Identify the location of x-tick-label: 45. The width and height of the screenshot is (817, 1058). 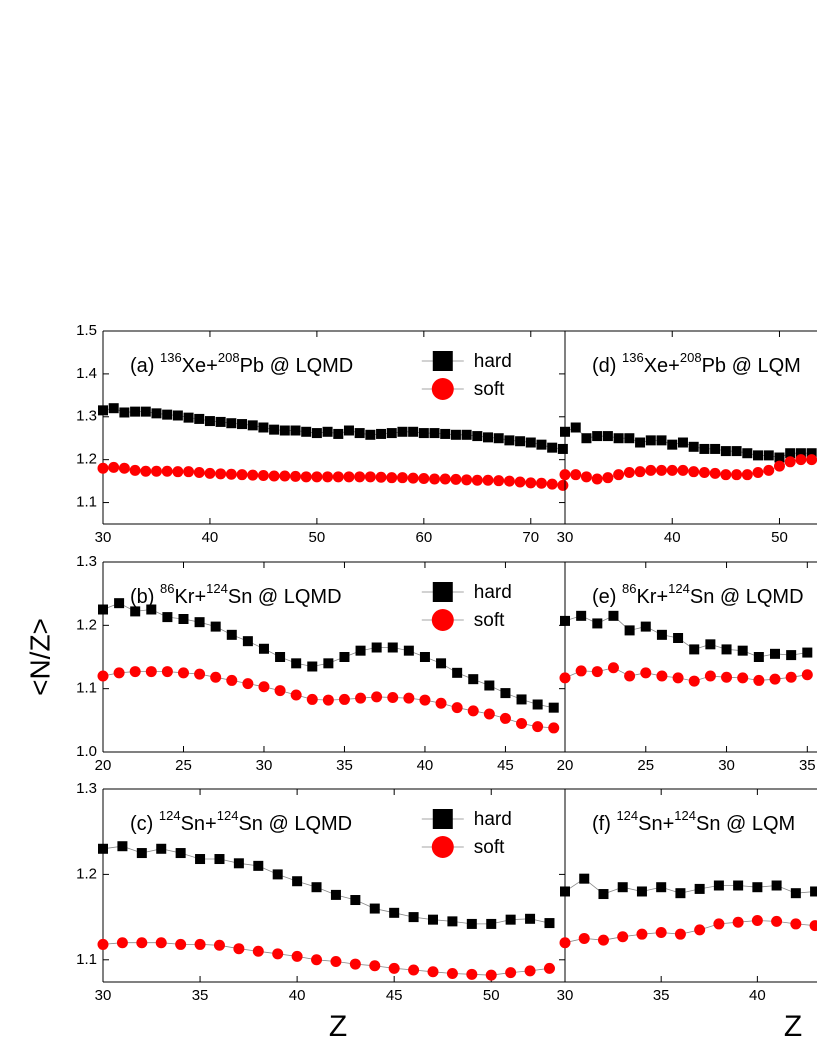
(394, 995).